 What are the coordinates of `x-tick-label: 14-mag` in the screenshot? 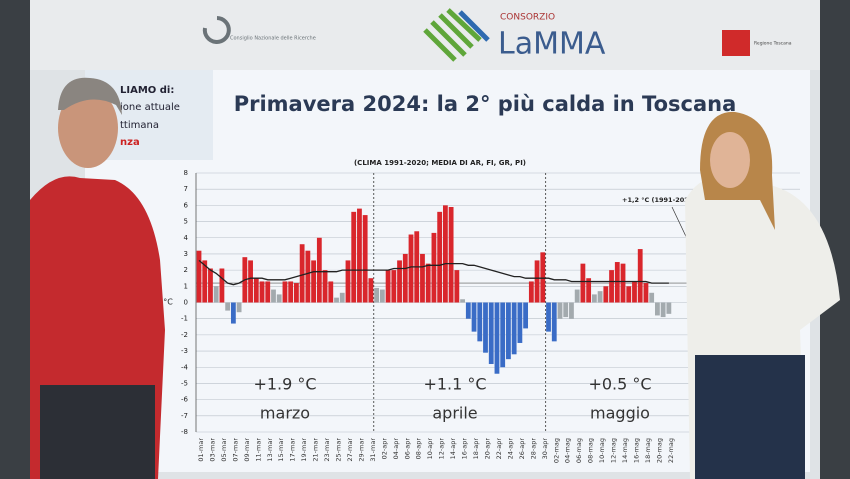 It's located at (625, 450).